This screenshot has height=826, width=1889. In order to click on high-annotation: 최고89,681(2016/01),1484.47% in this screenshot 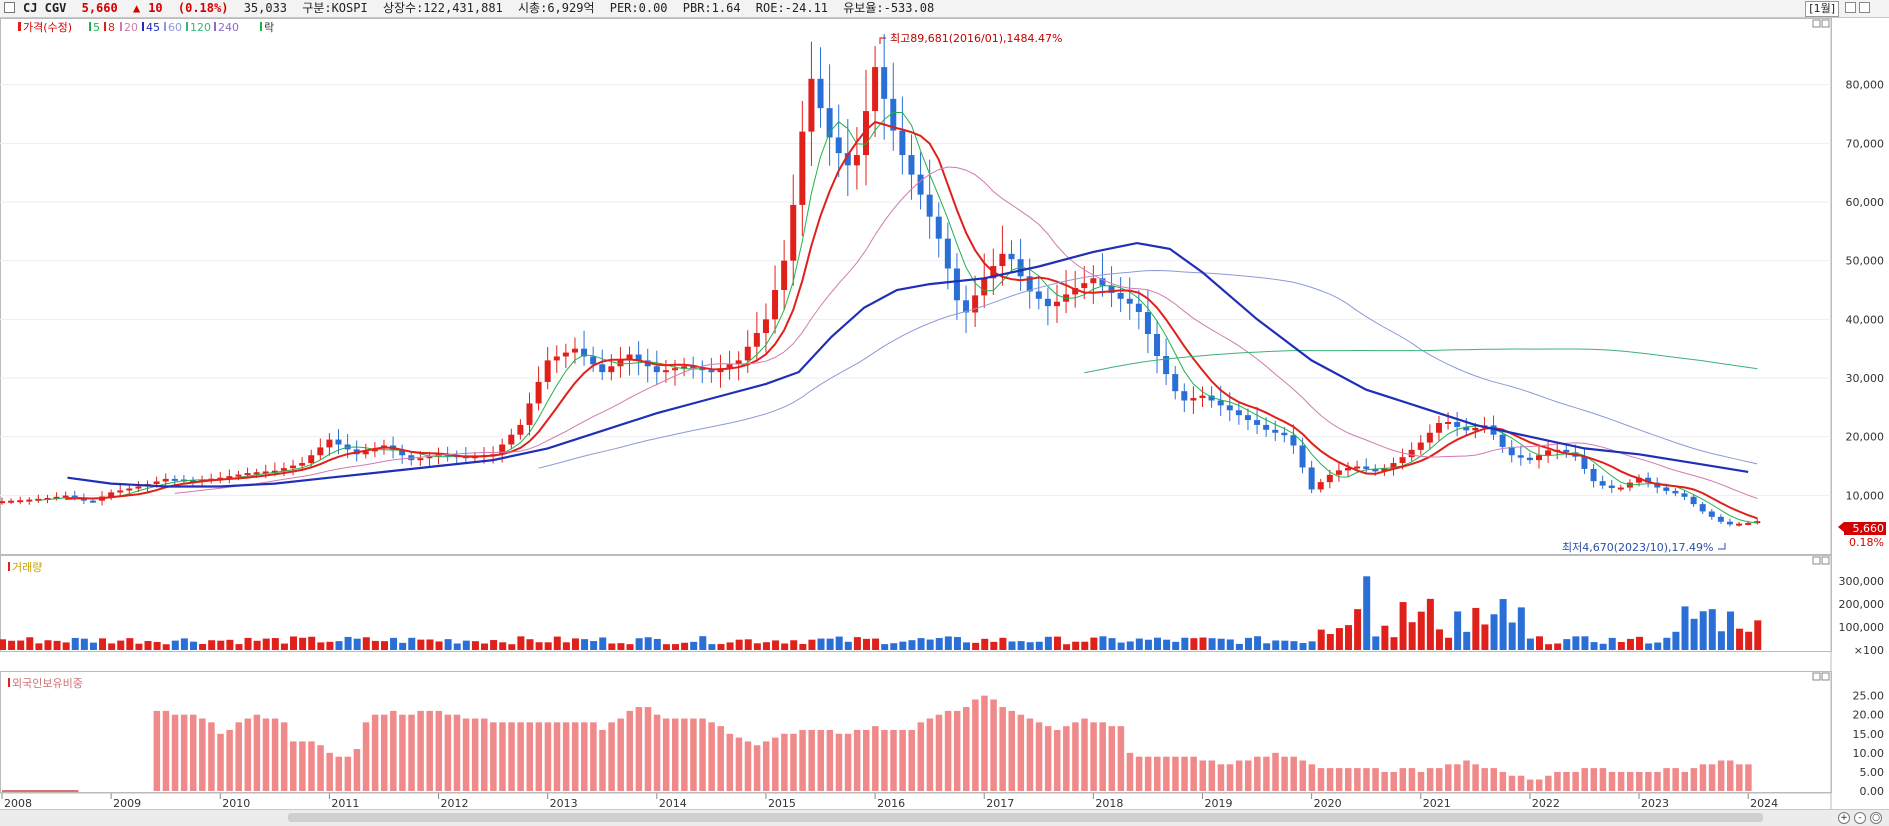, I will do `click(976, 38)`.